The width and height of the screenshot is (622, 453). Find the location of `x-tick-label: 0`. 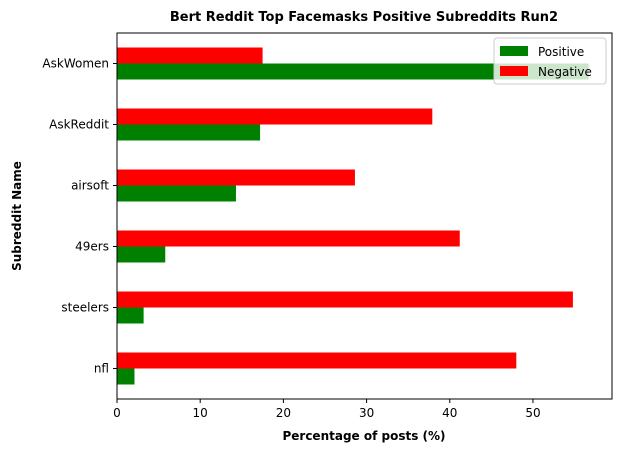

x-tick-label: 0 is located at coordinates (117, 413).